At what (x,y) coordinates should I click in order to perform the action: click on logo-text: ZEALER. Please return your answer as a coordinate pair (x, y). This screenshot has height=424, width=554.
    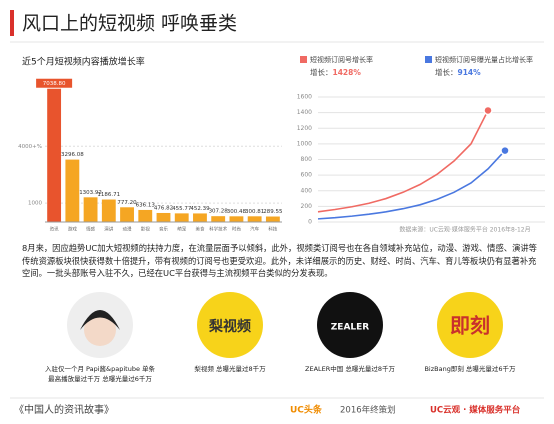
    Looking at the image, I should click on (350, 328).